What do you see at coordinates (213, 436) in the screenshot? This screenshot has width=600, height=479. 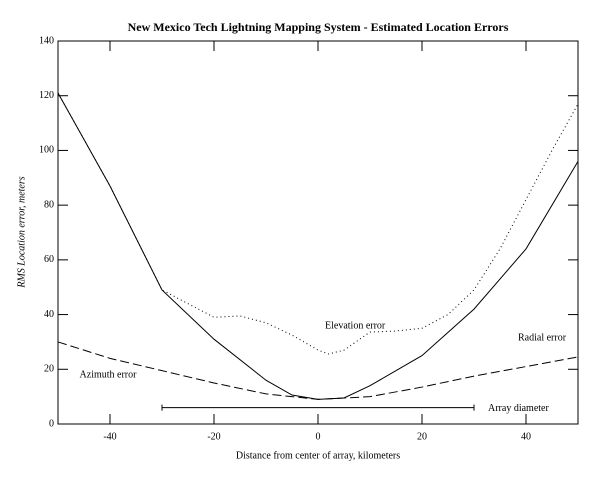 I see `x-tick-label: -20` at bounding box center [213, 436].